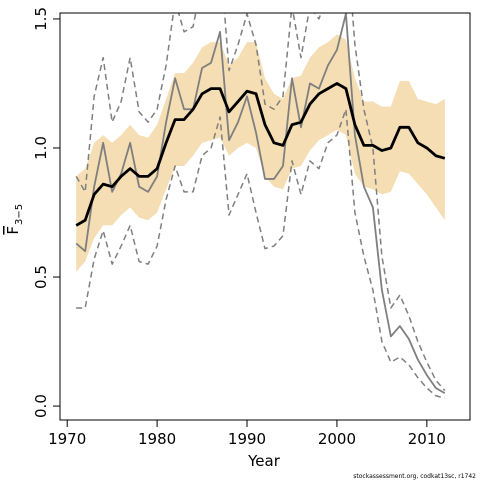 This screenshot has width=480, height=484. What do you see at coordinates (414, 476) in the screenshot?
I see `footnote: stockassessment.org, codkat13sc, r1742` at bounding box center [414, 476].